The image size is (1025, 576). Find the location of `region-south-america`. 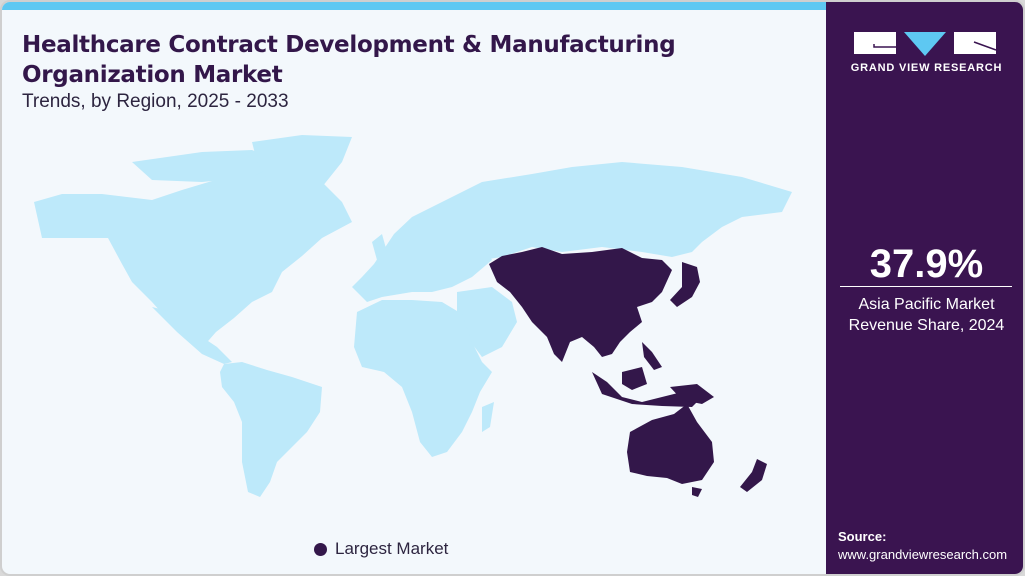

region-south-america is located at coordinates (271, 429).